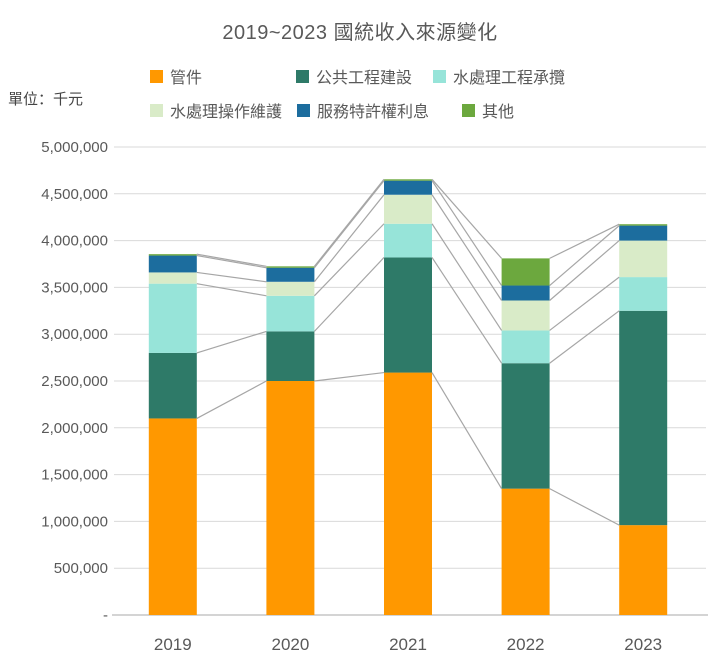 The height and width of the screenshot is (663, 720). I want to click on legend-swatch-water-contracting-icon, so click(439, 76).